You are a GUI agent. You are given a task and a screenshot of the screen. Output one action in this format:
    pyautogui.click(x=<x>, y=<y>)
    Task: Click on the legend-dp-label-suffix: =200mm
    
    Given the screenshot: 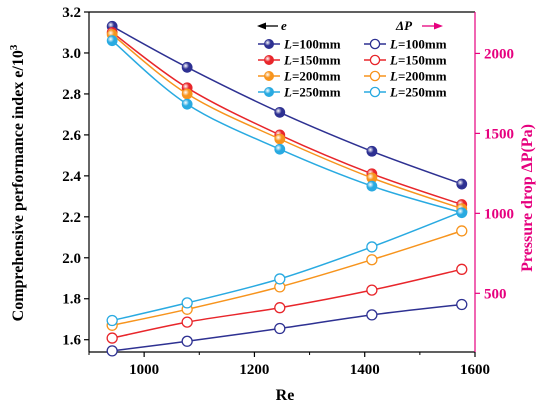 What is the action you would take?
    pyautogui.click(x=422, y=76)
    